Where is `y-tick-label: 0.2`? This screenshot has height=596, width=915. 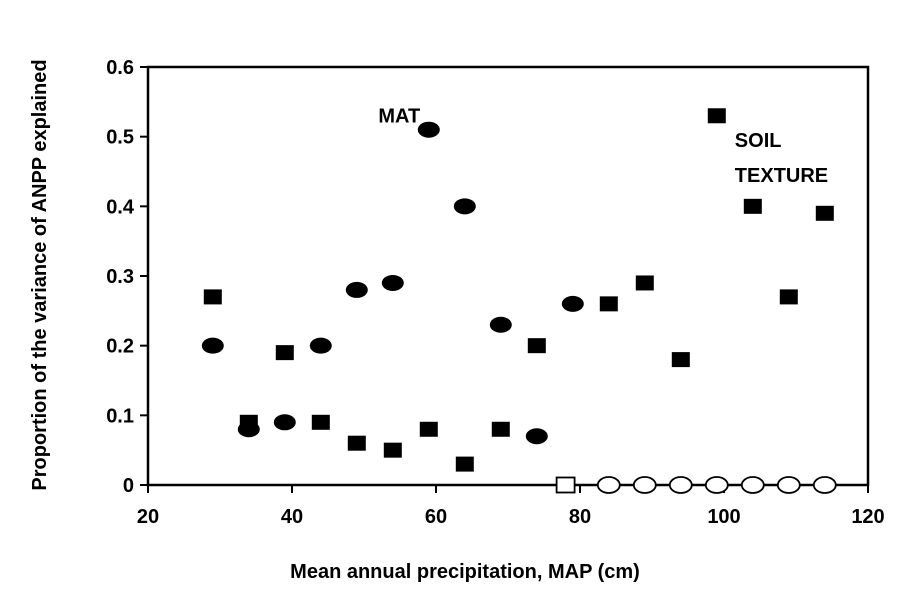
y-tick-label: 0.2 is located at coordinates (120, 347).